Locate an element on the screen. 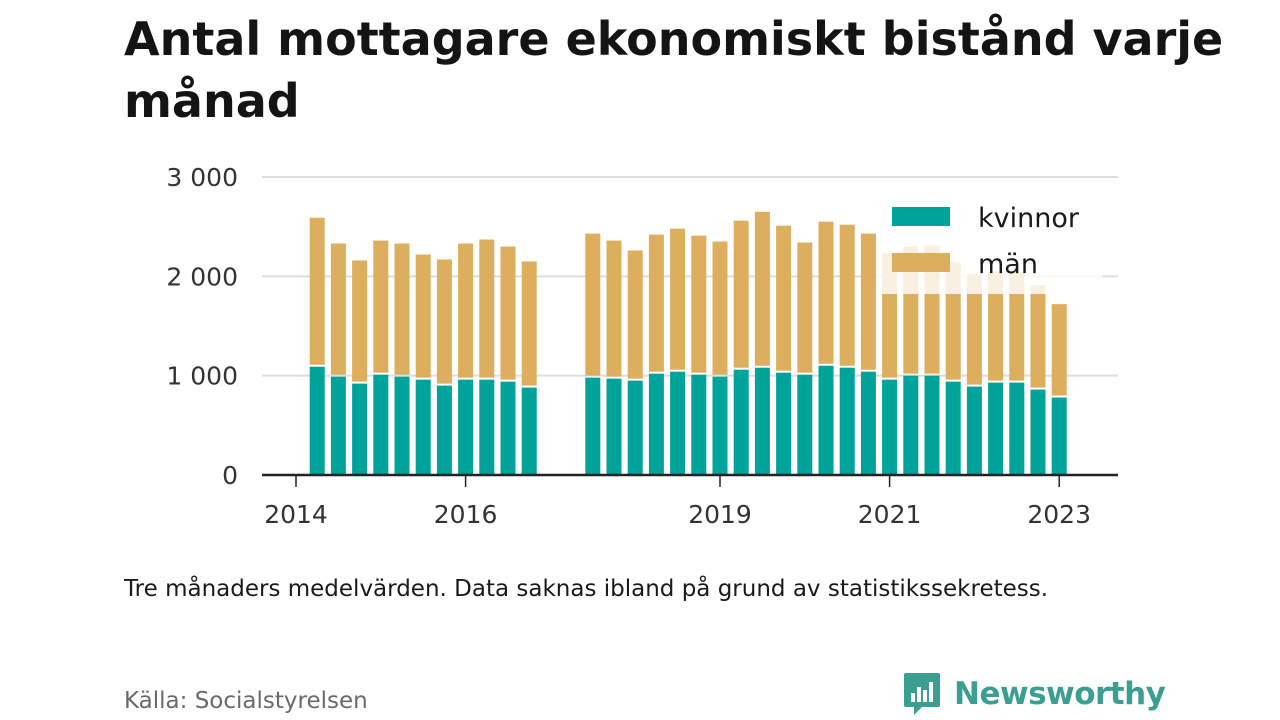 The height and width of the screenshot is (720, 1280). newsworthy-logo-icon is located at coordinates (922, 694).